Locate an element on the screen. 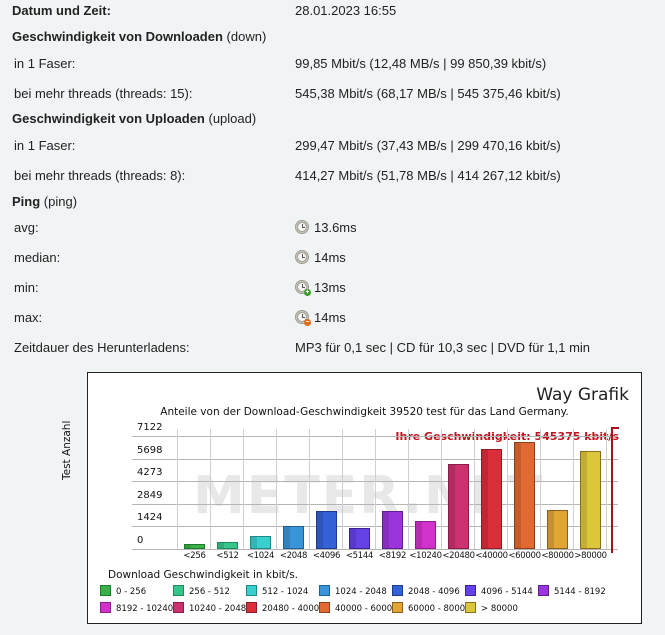  x-tick-label: <256 is located at coordinates (194, 556).